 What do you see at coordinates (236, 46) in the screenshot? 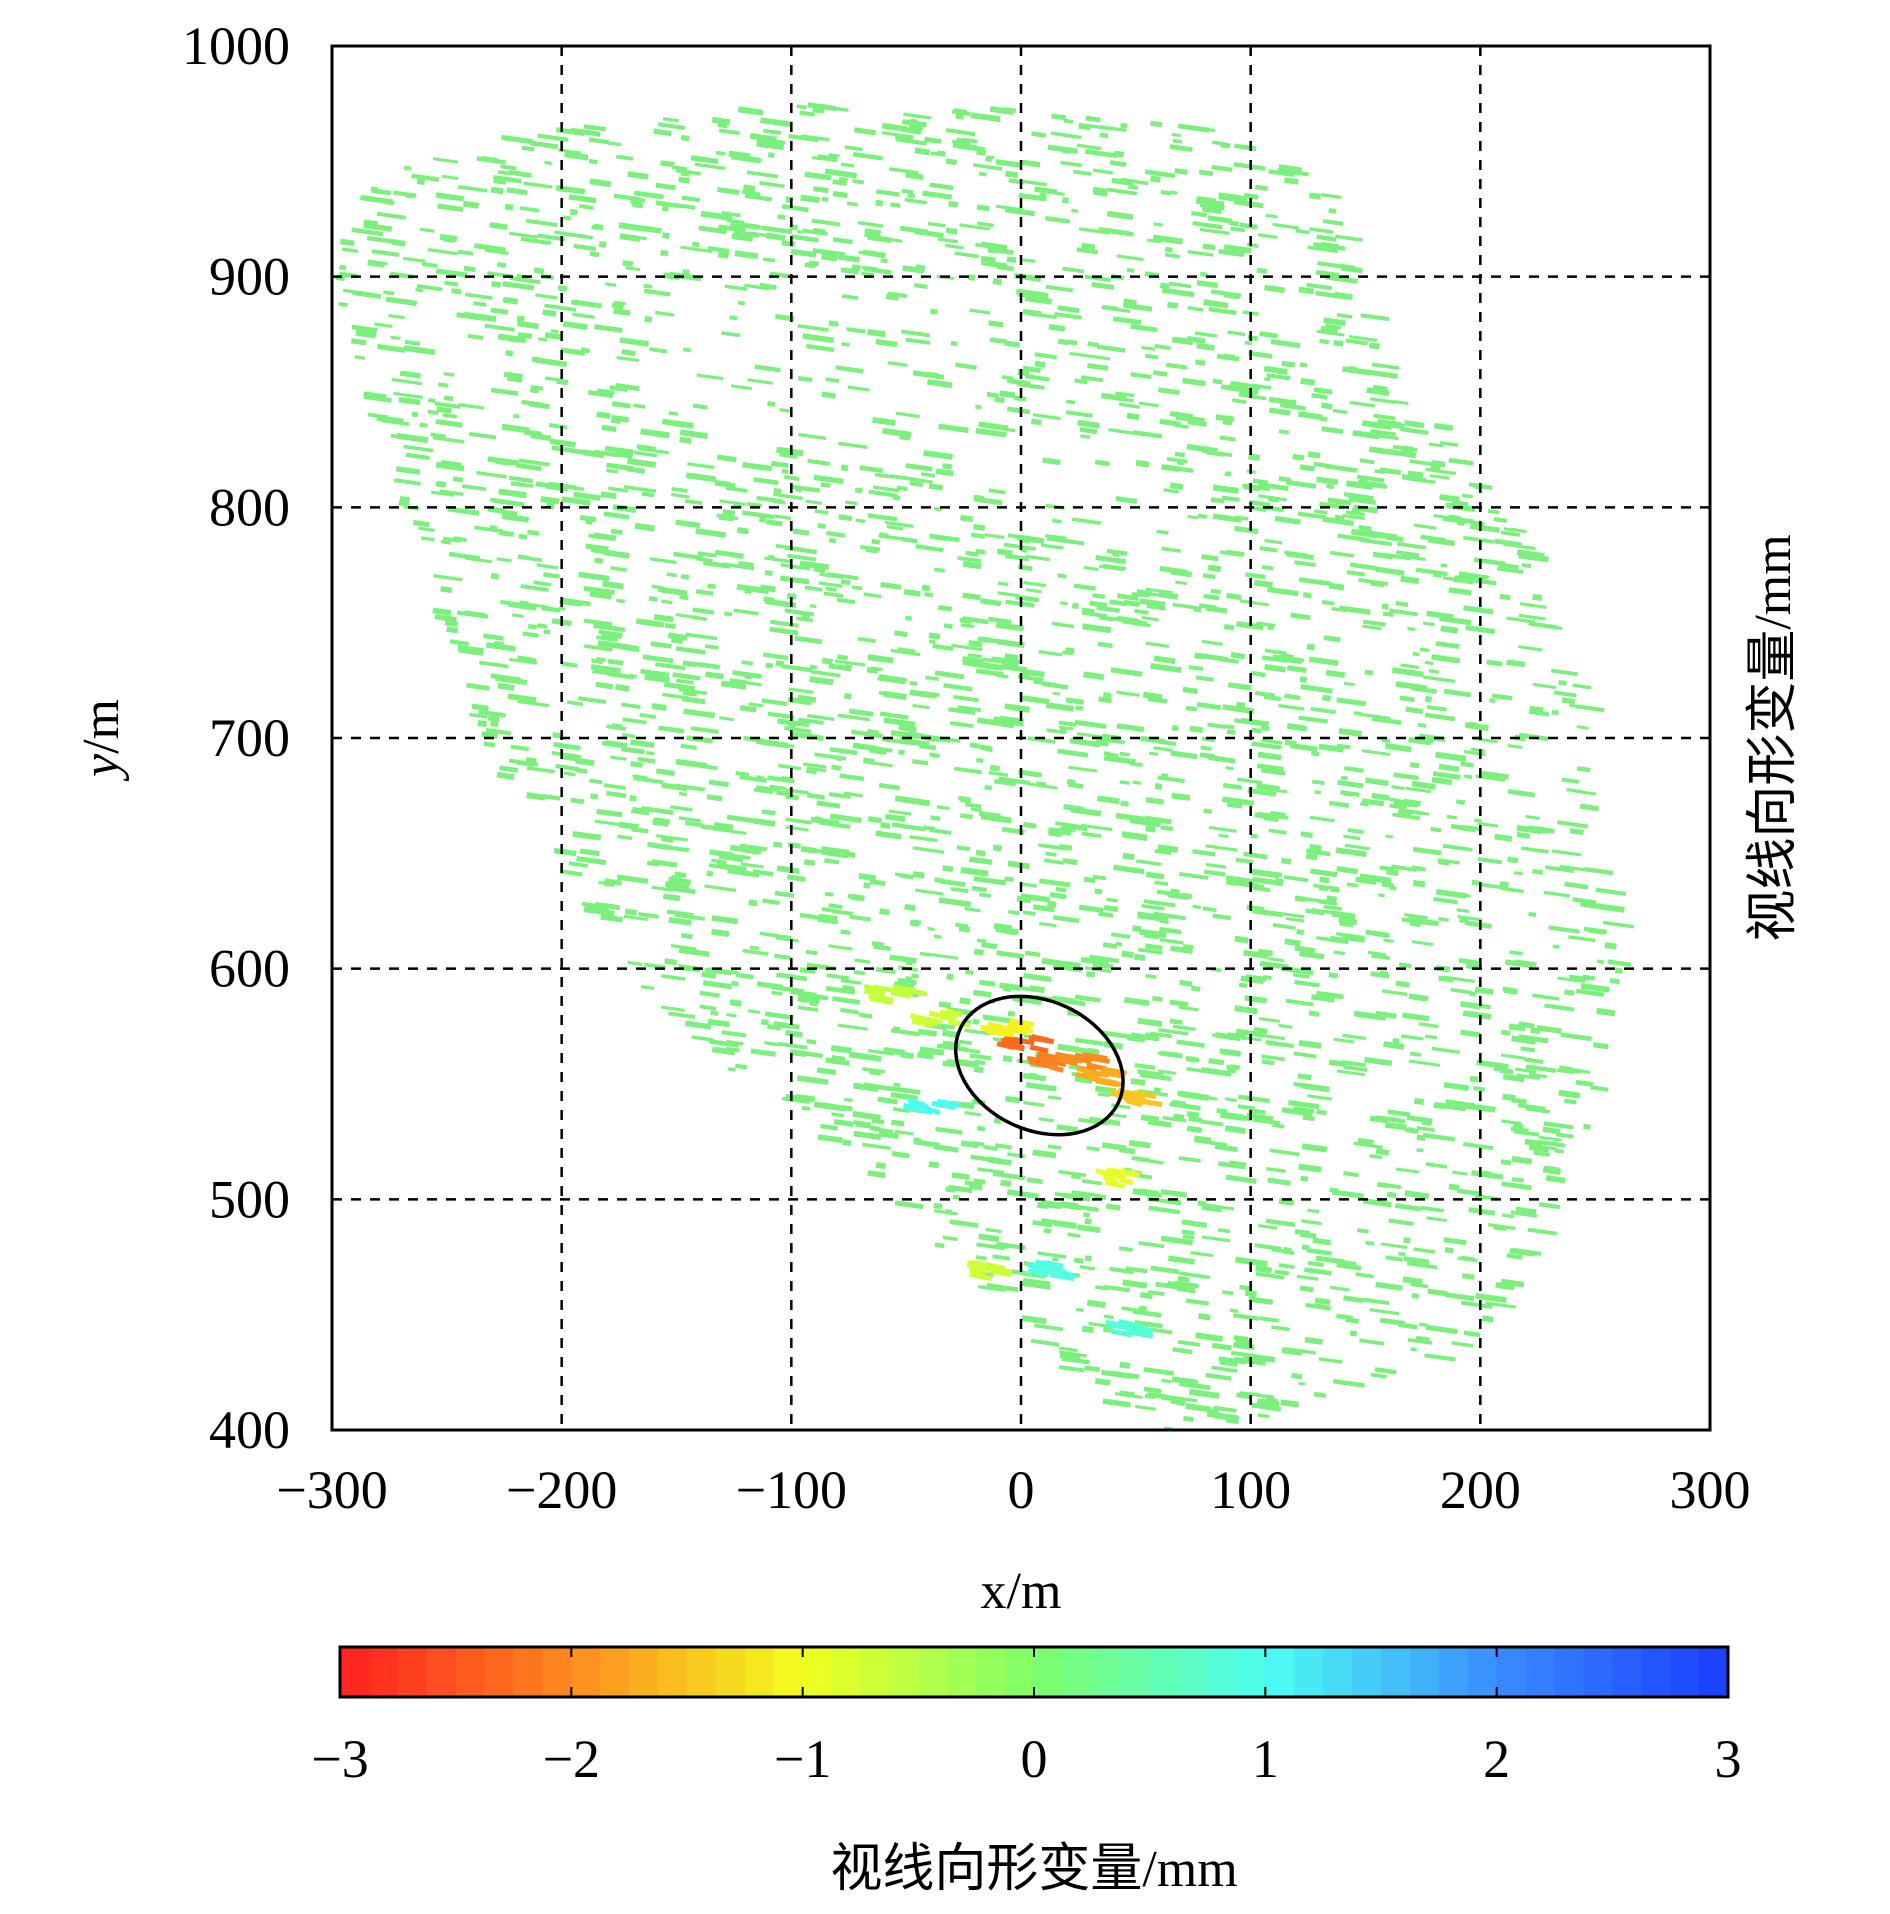
I see `y-tick-label: 1000` at bounding box center [236, 46].